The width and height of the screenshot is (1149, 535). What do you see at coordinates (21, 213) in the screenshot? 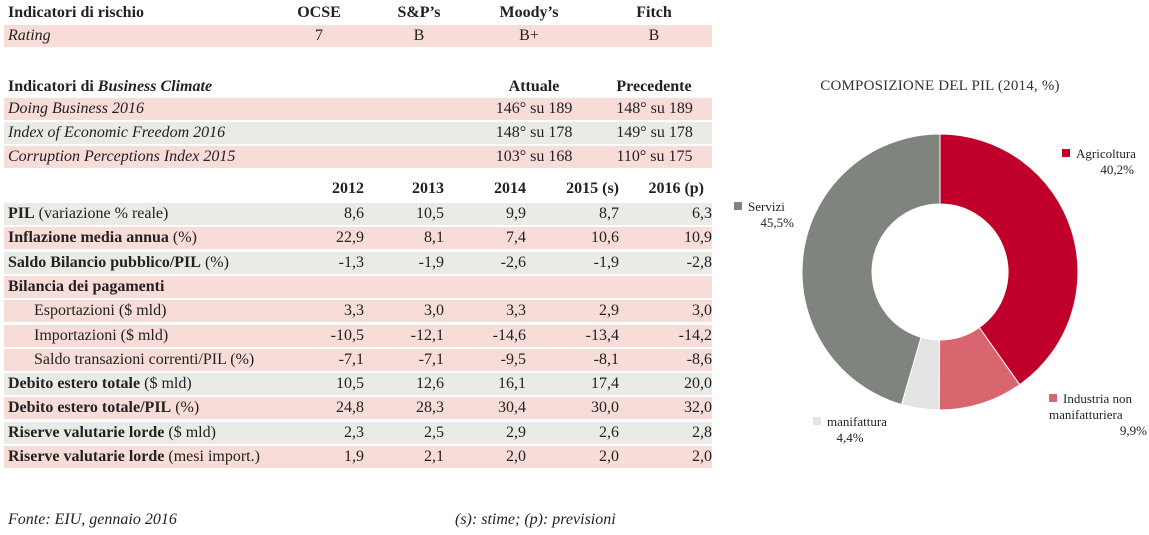
I see `macro-row-label-bold: PIL` at bounding box center [21, 213].